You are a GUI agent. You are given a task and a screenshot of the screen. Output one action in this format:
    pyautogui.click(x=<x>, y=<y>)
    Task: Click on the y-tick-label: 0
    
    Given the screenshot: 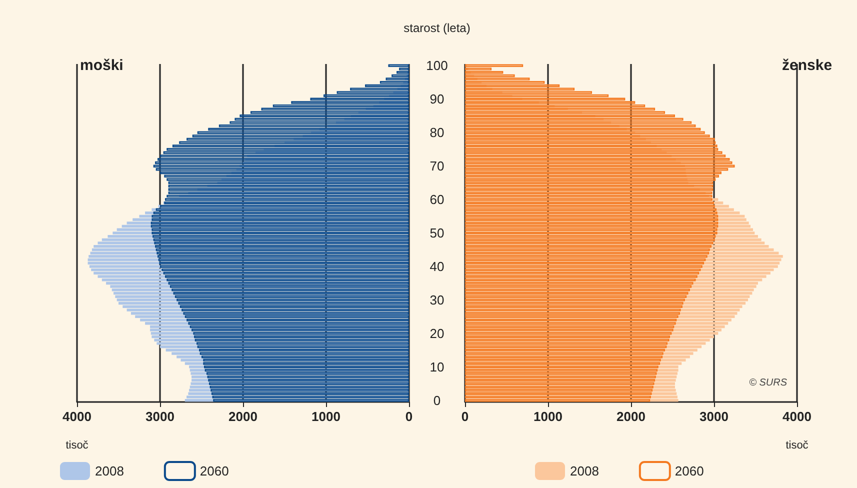 What is the action you would take?
    pyautogui.click(x=437, y=400)
    